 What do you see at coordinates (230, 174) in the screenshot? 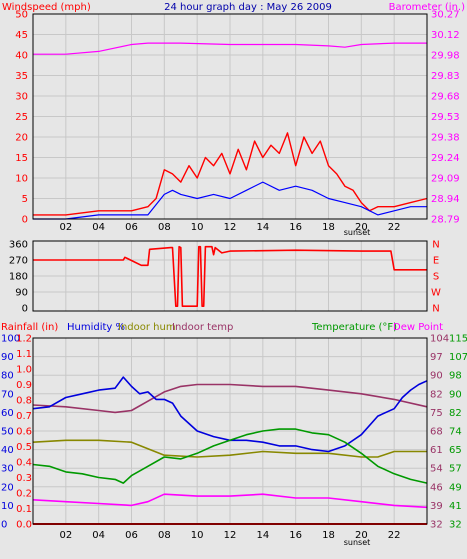
I see `series-wind-gust` at bounding box center [230, 174].